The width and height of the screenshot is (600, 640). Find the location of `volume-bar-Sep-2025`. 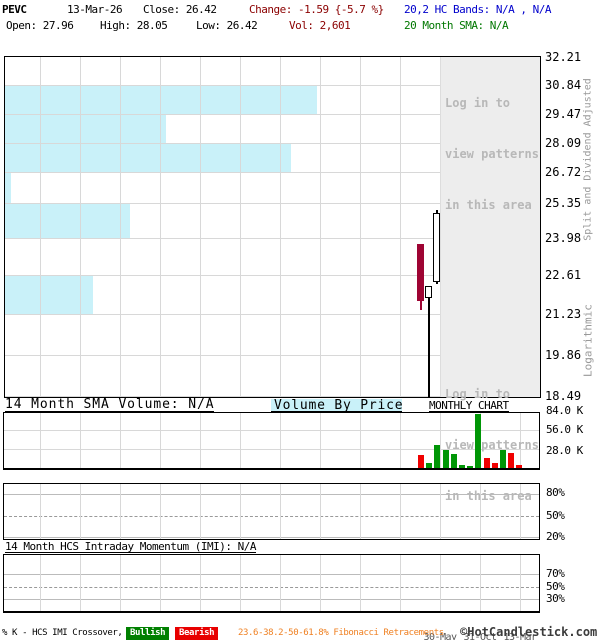

volume-bar-Sep-2025 is located at coordinates (470, 467).